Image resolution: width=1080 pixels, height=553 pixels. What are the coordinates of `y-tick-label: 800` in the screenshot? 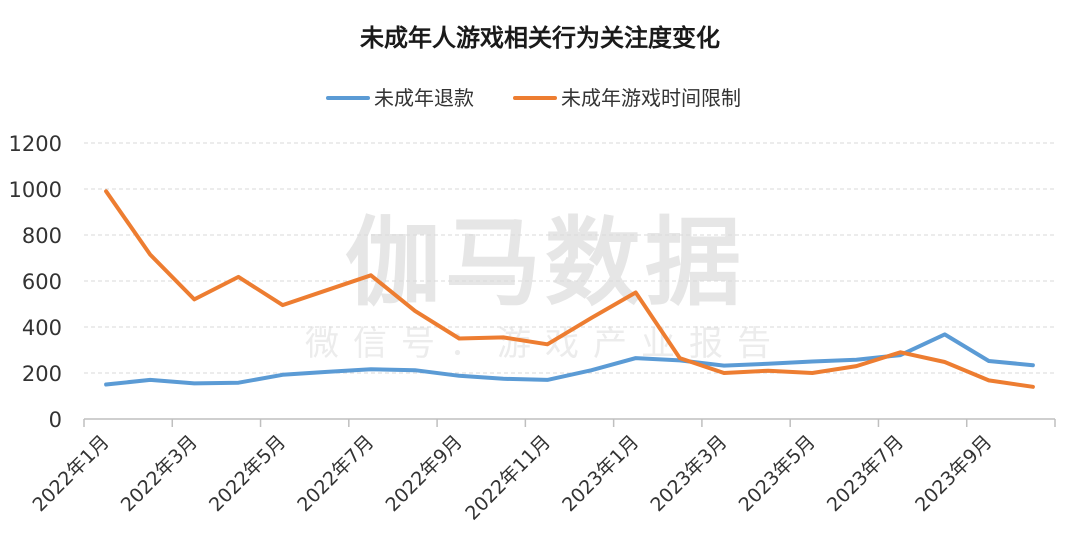 It's located at (42, 236).